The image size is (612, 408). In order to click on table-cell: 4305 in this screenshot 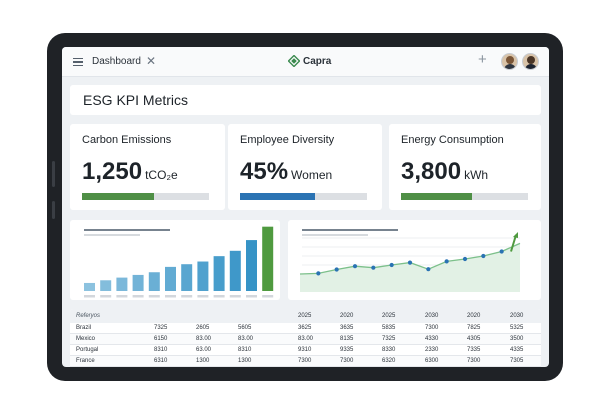, I will do `click(474, 339)`.